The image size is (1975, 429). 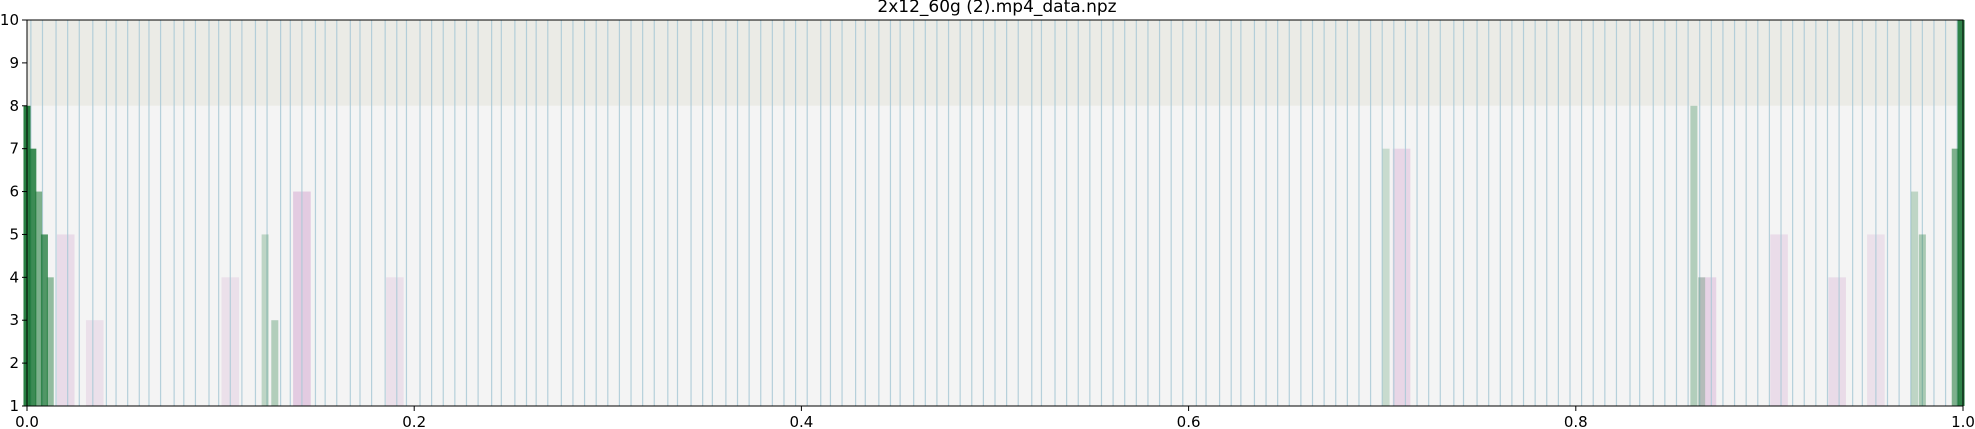 What do you see at coordinates (14, 149) in the screenshot?
I see `y-tick-label: 7` at bounding box center [14, 149].